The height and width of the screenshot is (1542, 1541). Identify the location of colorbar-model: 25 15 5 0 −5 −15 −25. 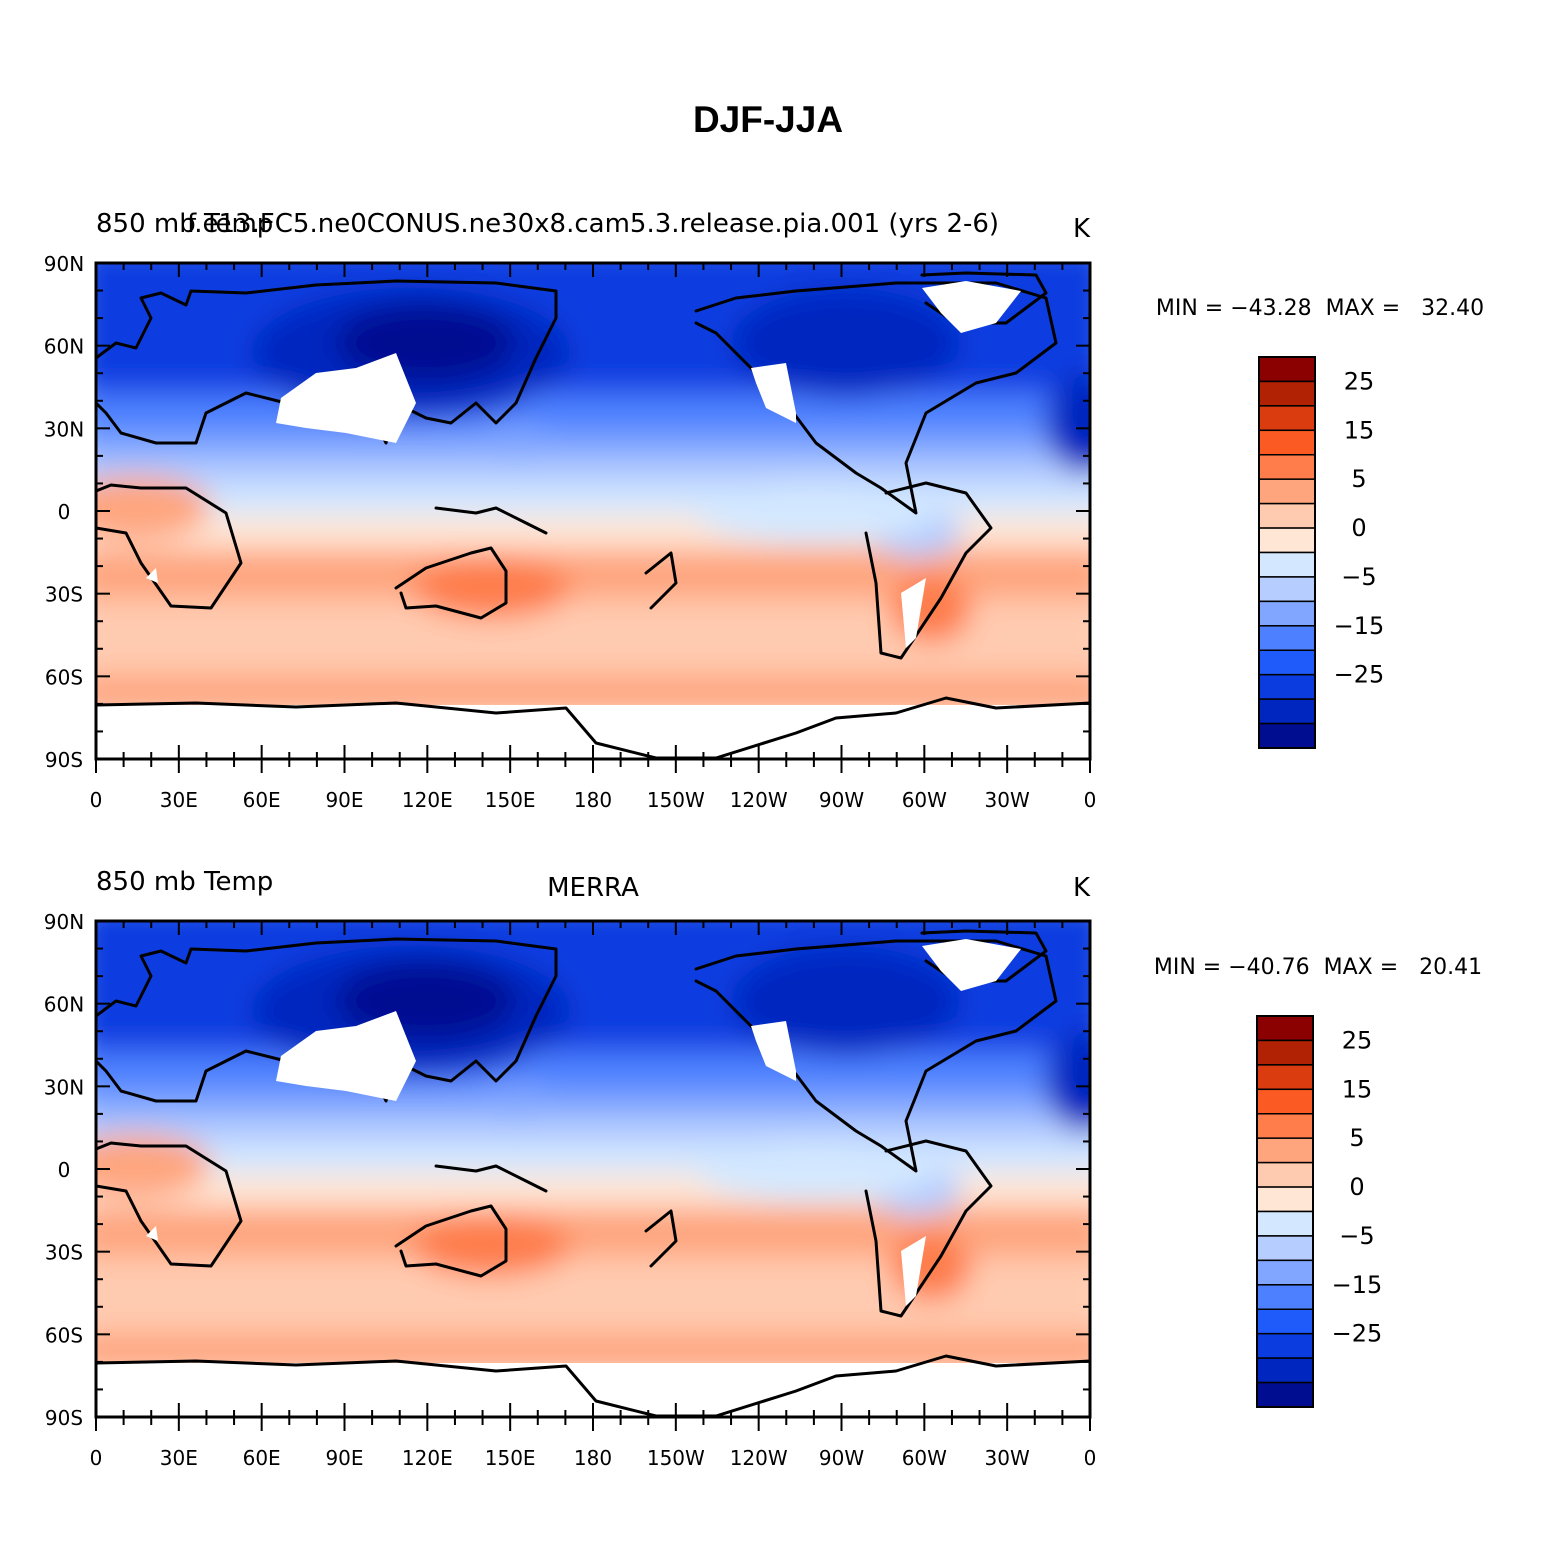
(1321, 552).